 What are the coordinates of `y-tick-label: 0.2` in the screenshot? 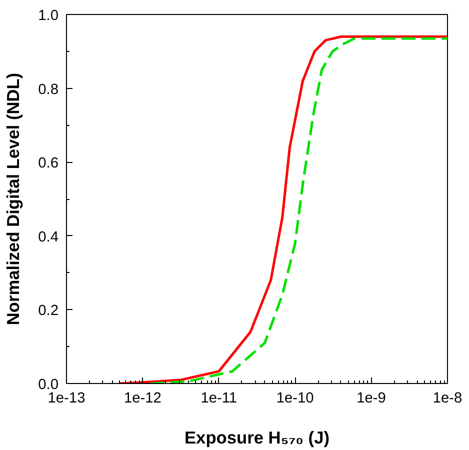 It's located at (48, 311).